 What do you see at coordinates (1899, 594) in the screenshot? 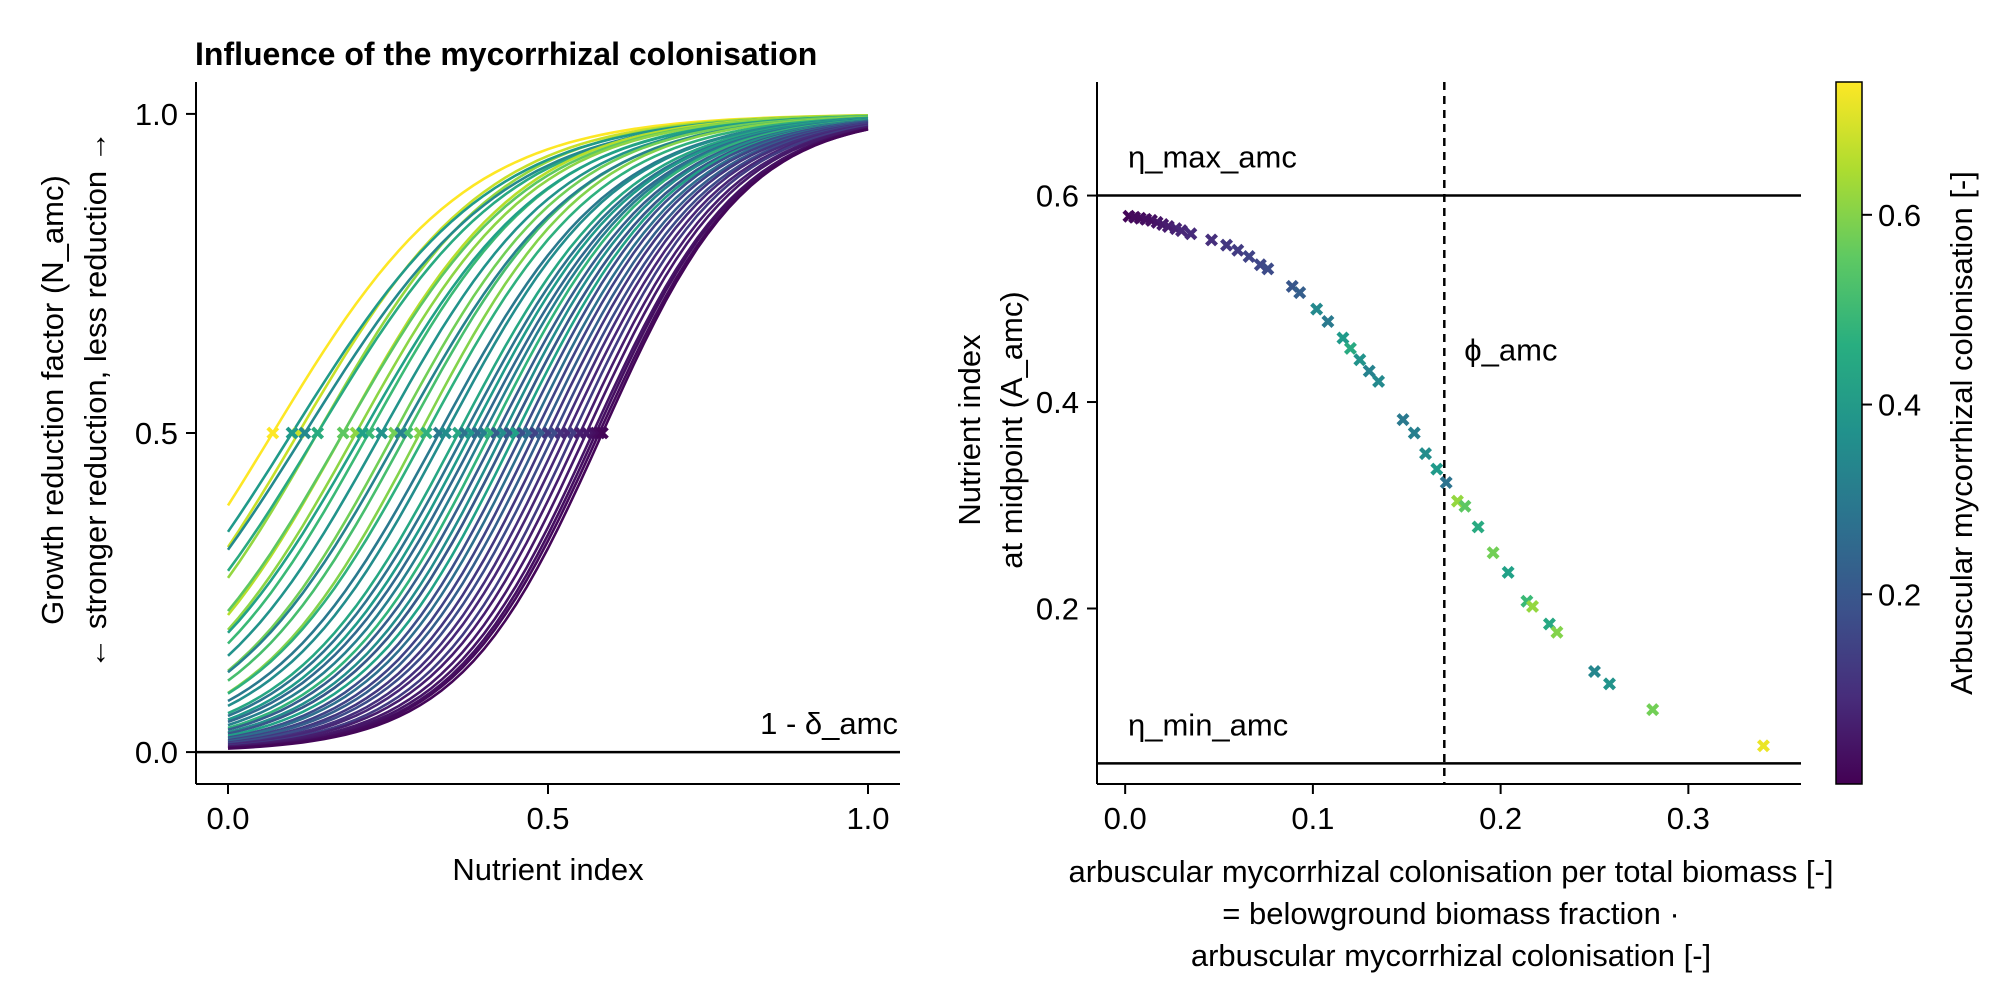
I see `colorbar-tick-label: 0.2` at bounding box center [1899, 594].